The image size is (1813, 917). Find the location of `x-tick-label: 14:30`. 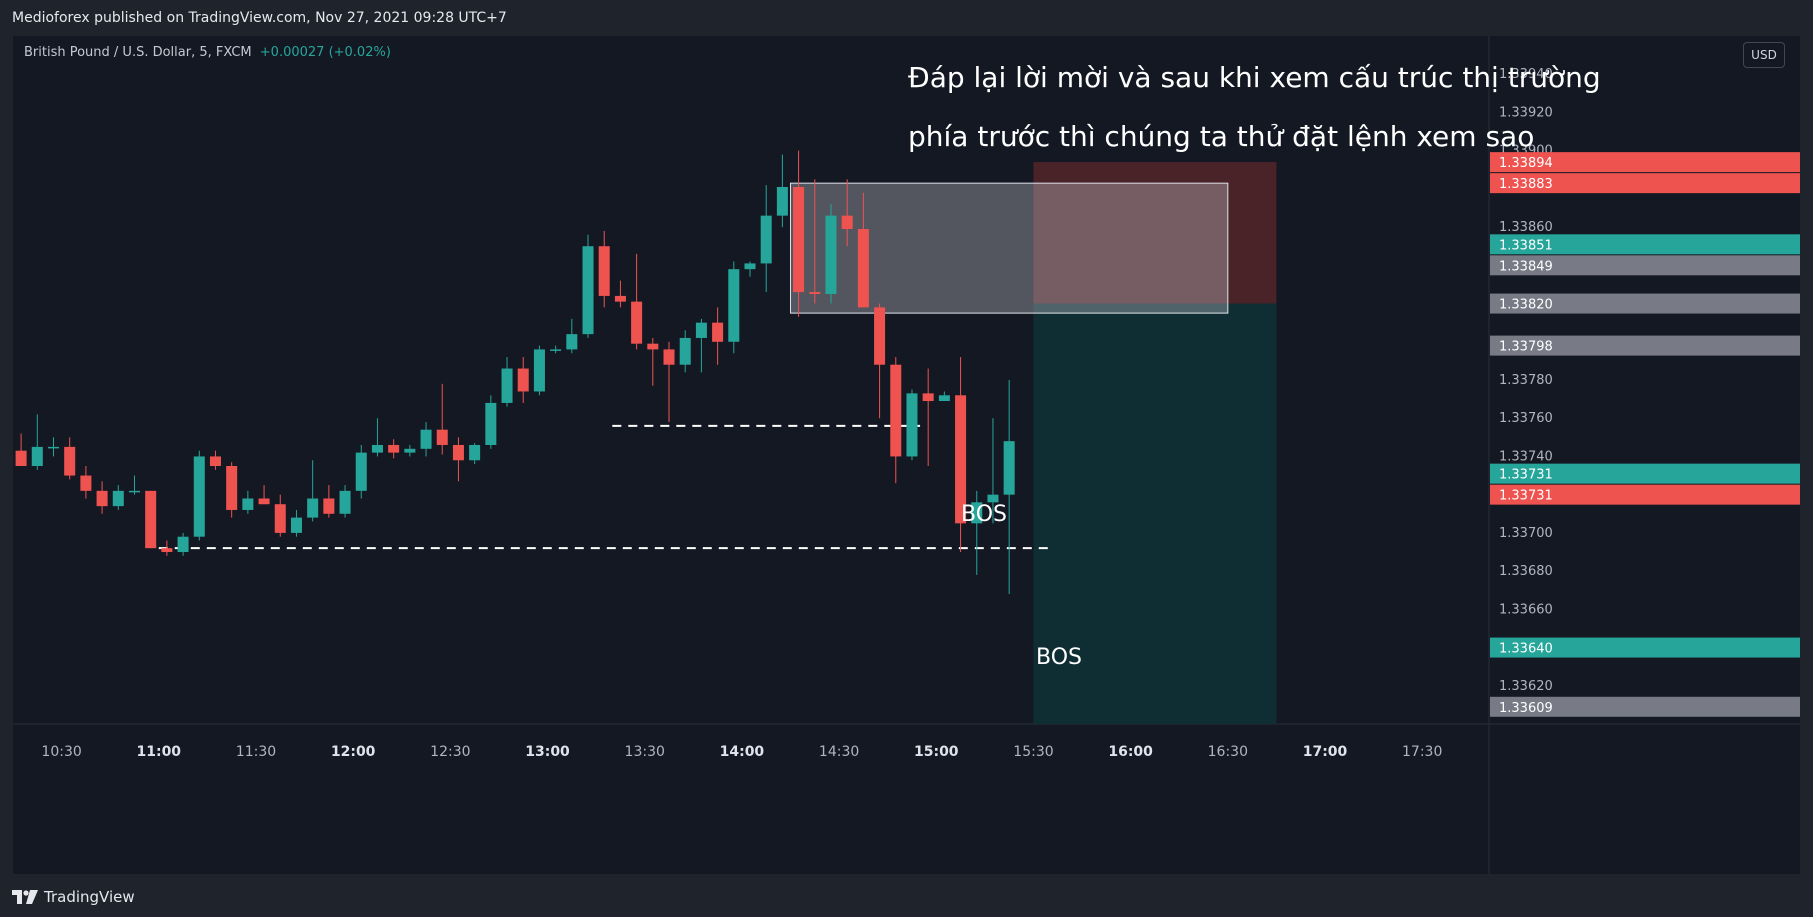

x-tick-label: 14:30 is located at coordinates (839, 752).